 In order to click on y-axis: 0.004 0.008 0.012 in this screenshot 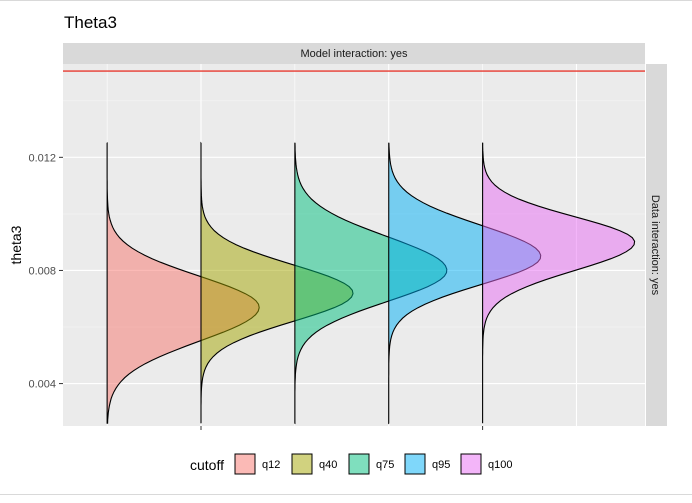, I will do `click(45, 271)`.